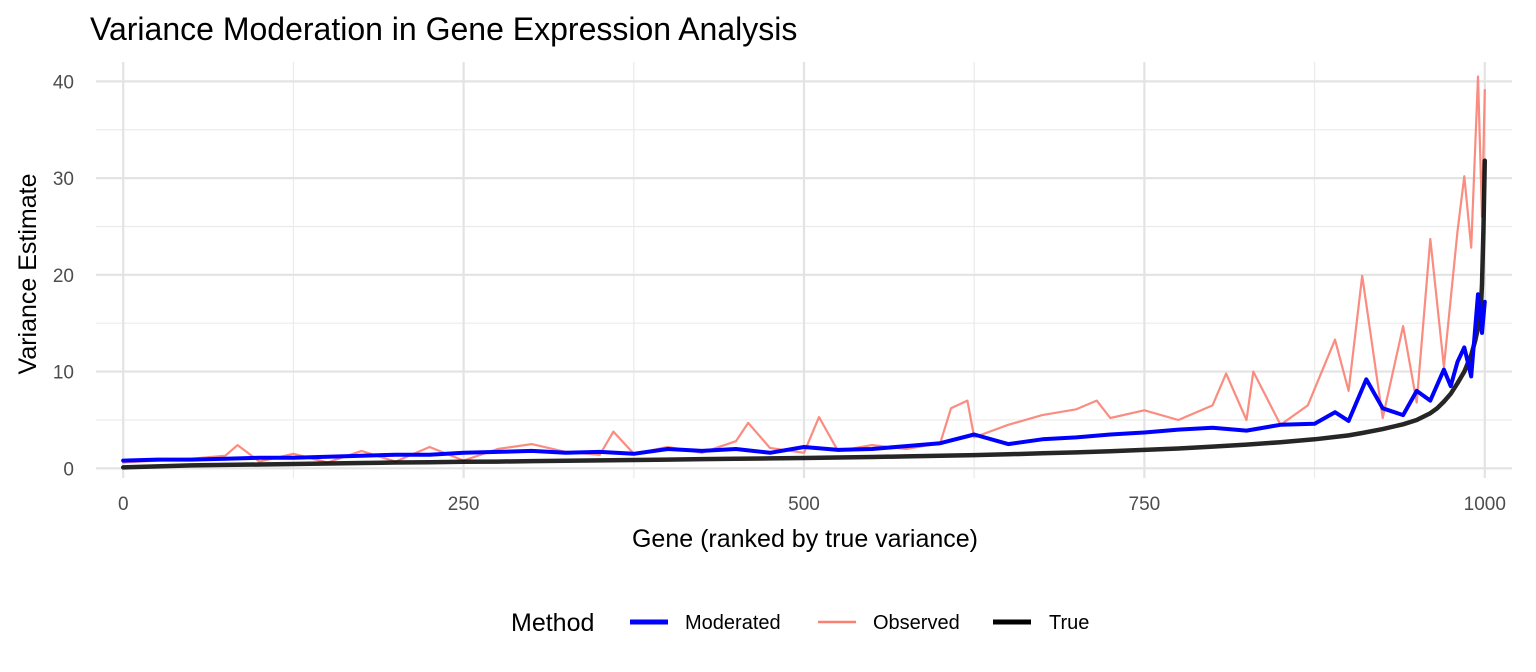  I want to click on y-tick-label: 40, so click(63, 82).